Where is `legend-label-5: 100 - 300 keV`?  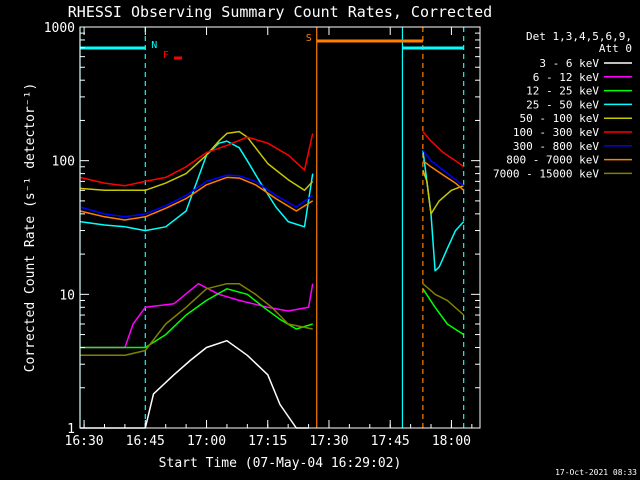
legend-label-5: 100 - 300 keV is located at coordinates (556, 132).